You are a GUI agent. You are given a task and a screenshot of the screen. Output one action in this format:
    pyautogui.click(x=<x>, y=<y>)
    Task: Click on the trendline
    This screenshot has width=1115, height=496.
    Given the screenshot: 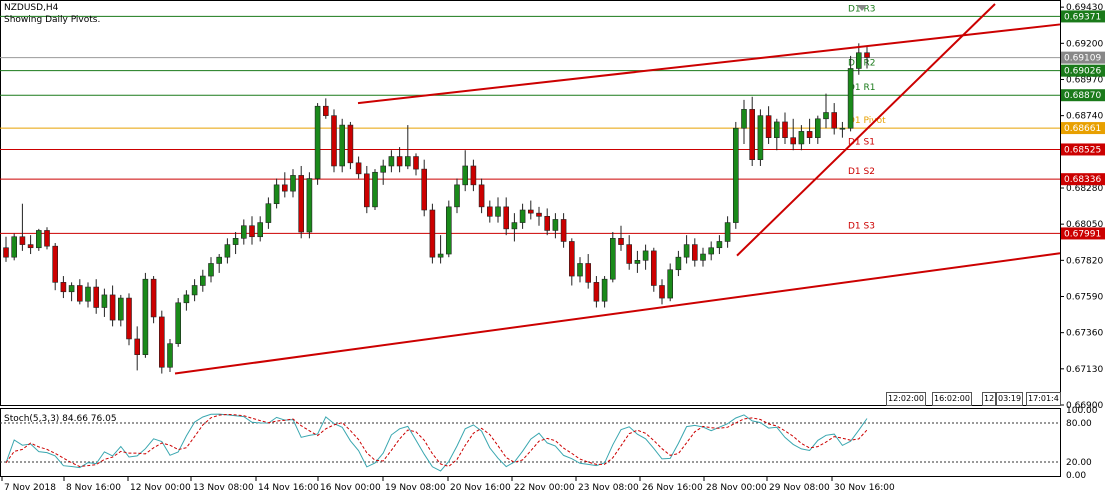 What is the action you would take?
    pyautogui.click(x=866, y=130)
    